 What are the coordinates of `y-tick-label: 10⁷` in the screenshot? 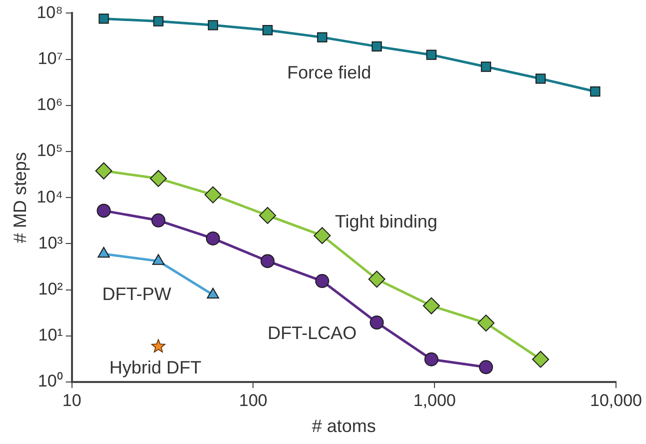 It's located at (50, 58).